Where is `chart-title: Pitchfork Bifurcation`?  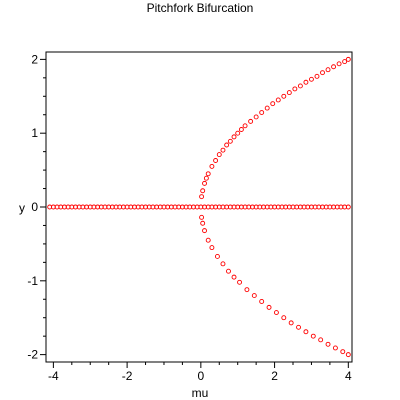 chart-title: Pitchfork Bifurcation is located at coordinates (200, 8).